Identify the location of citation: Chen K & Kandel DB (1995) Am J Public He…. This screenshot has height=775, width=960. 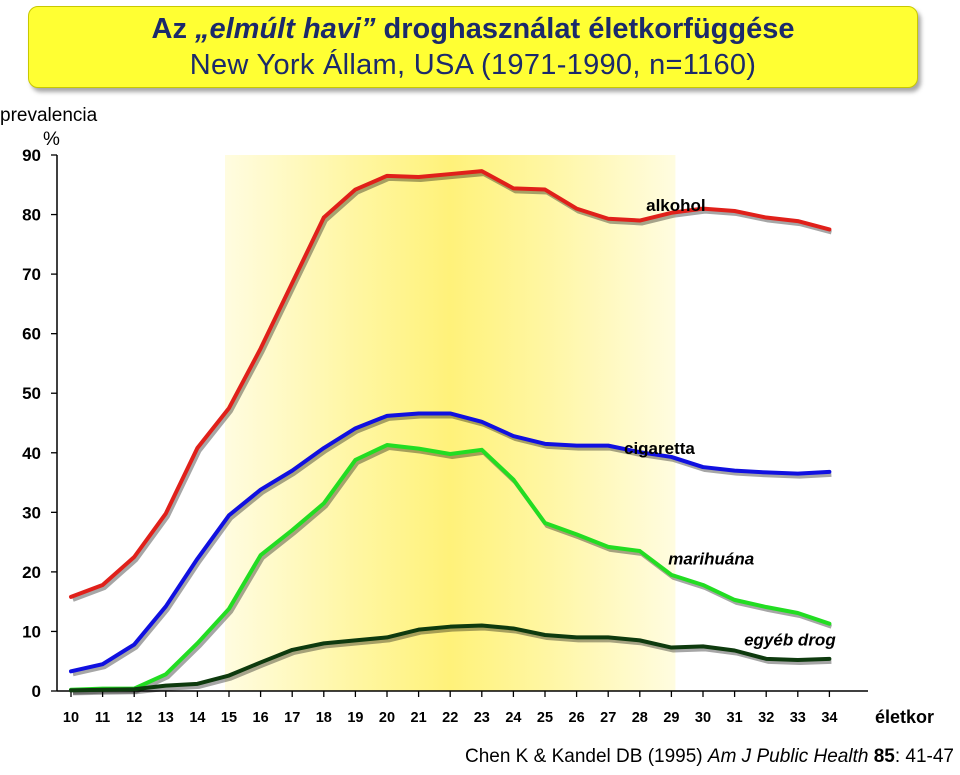
(709, 756).